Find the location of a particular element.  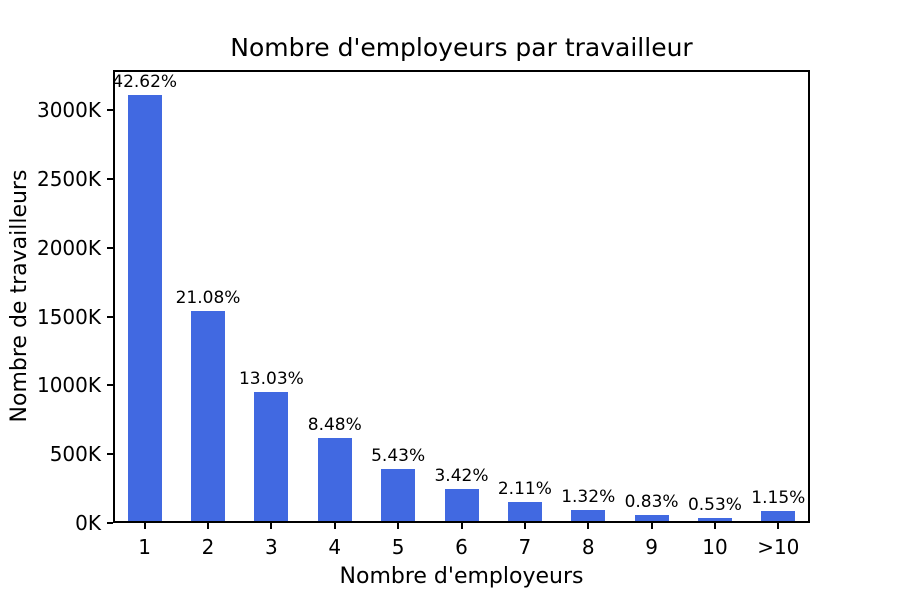

bar-value-label: 1.32% is located at coordinates (588, 496).